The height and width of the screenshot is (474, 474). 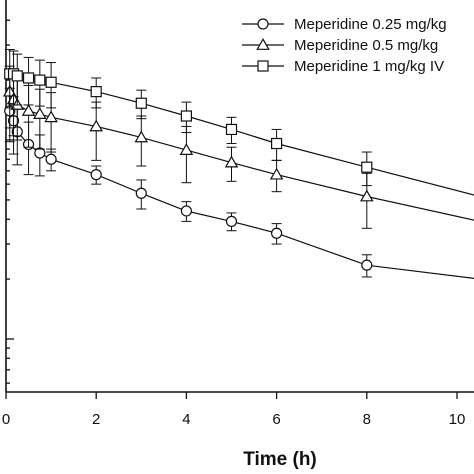 I want to click on x-axis-title: Time (h), so click(x=280, y=459).